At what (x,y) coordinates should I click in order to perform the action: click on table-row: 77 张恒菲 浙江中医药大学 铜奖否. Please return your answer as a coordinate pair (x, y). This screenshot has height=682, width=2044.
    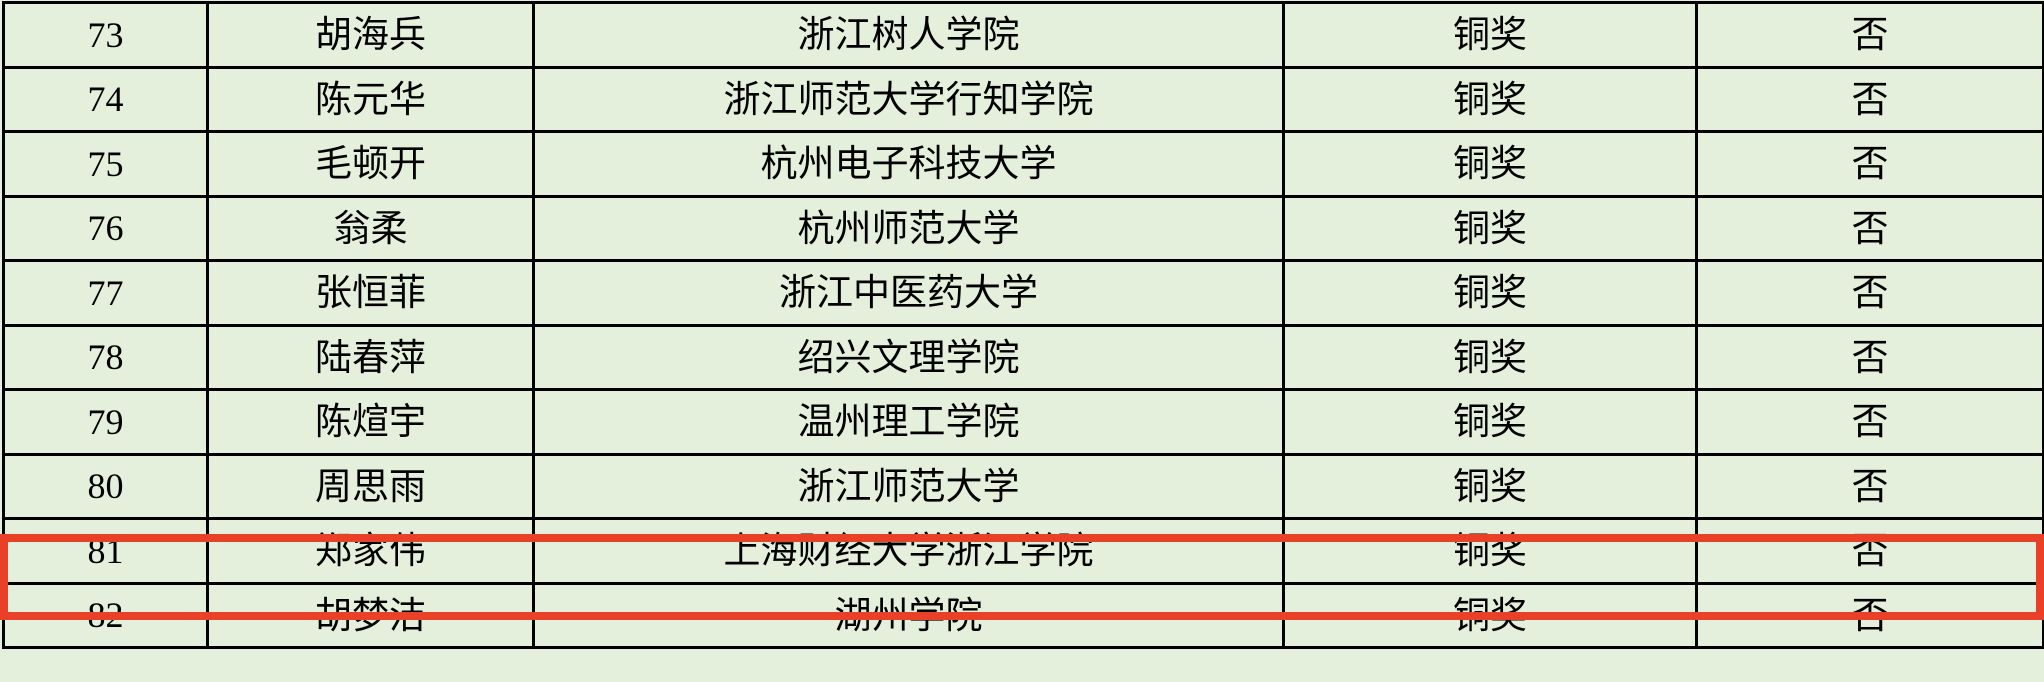
    Looking at the image, I should click on (1023, 293).